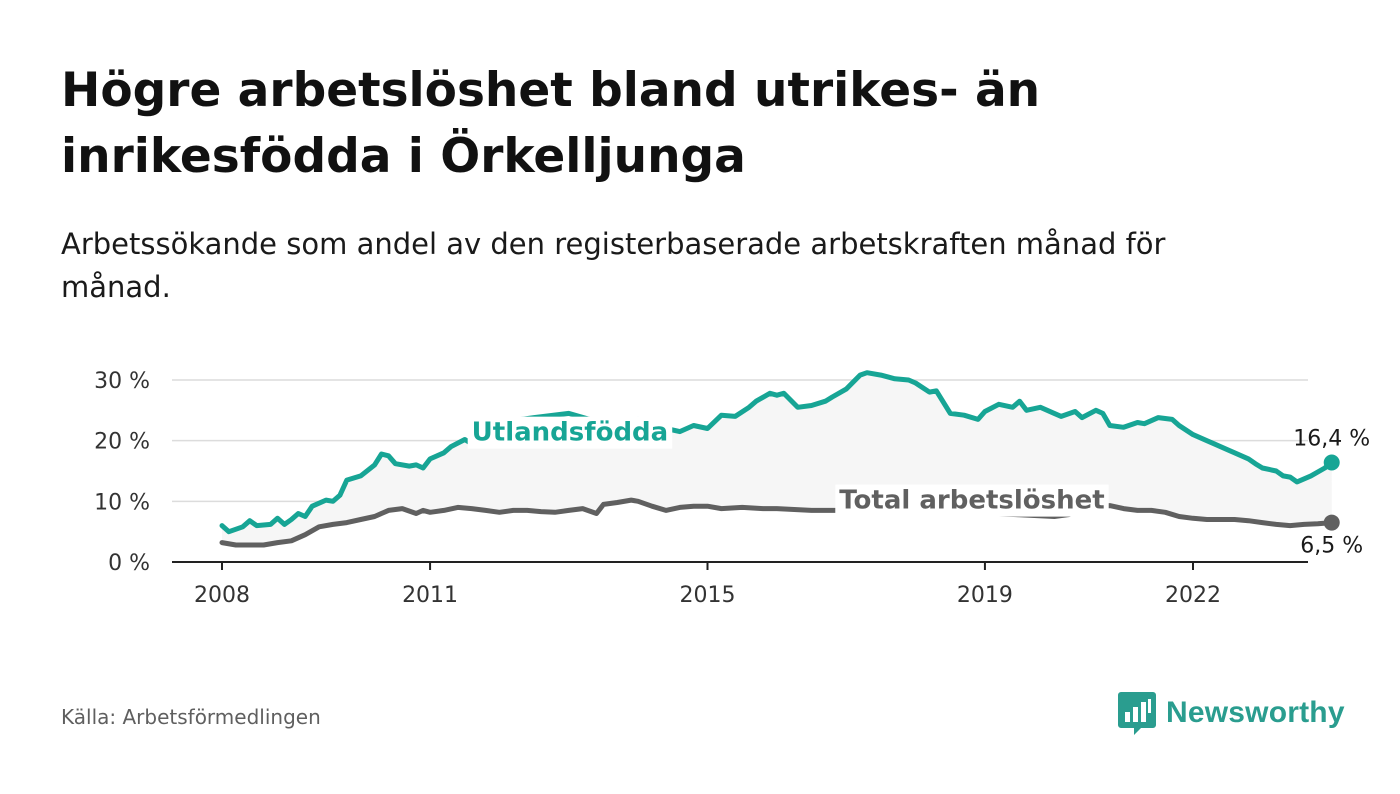 This screenshot has width=1400, height=794. I want to click on end-value-label: 6,5 %, so click(1331, 546).